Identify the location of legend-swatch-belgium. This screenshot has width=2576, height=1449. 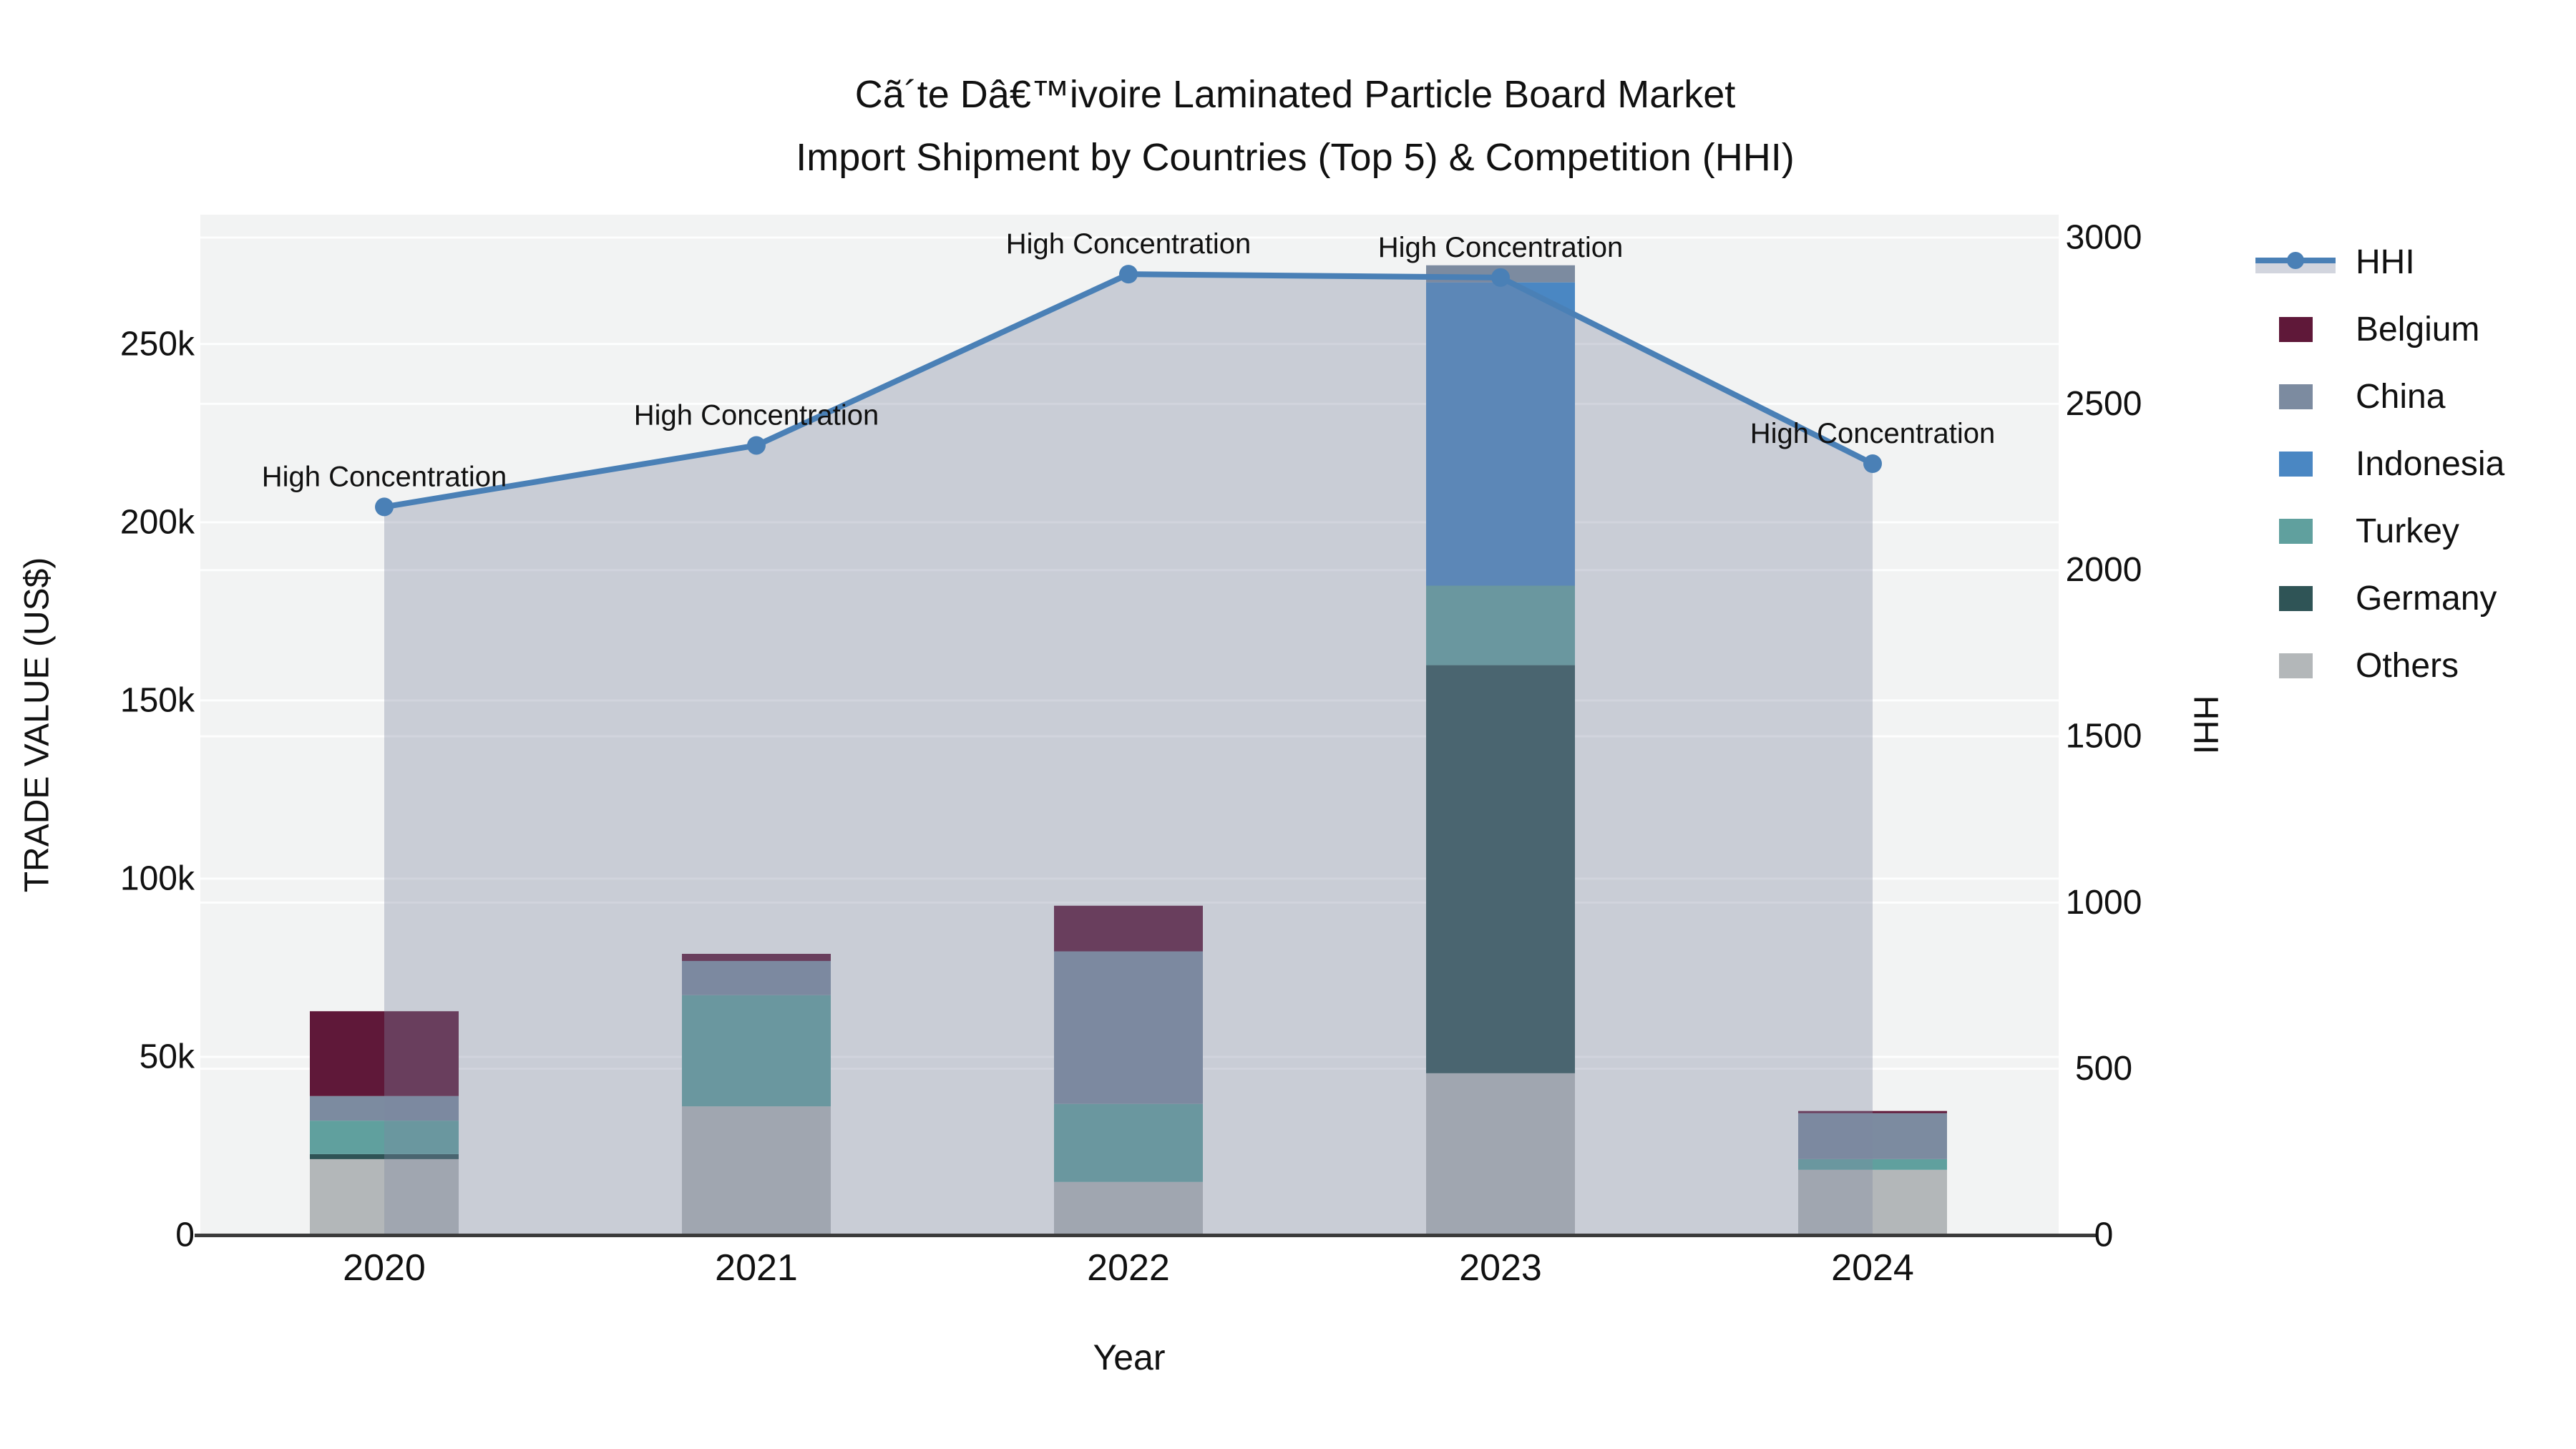
(2296, 329).